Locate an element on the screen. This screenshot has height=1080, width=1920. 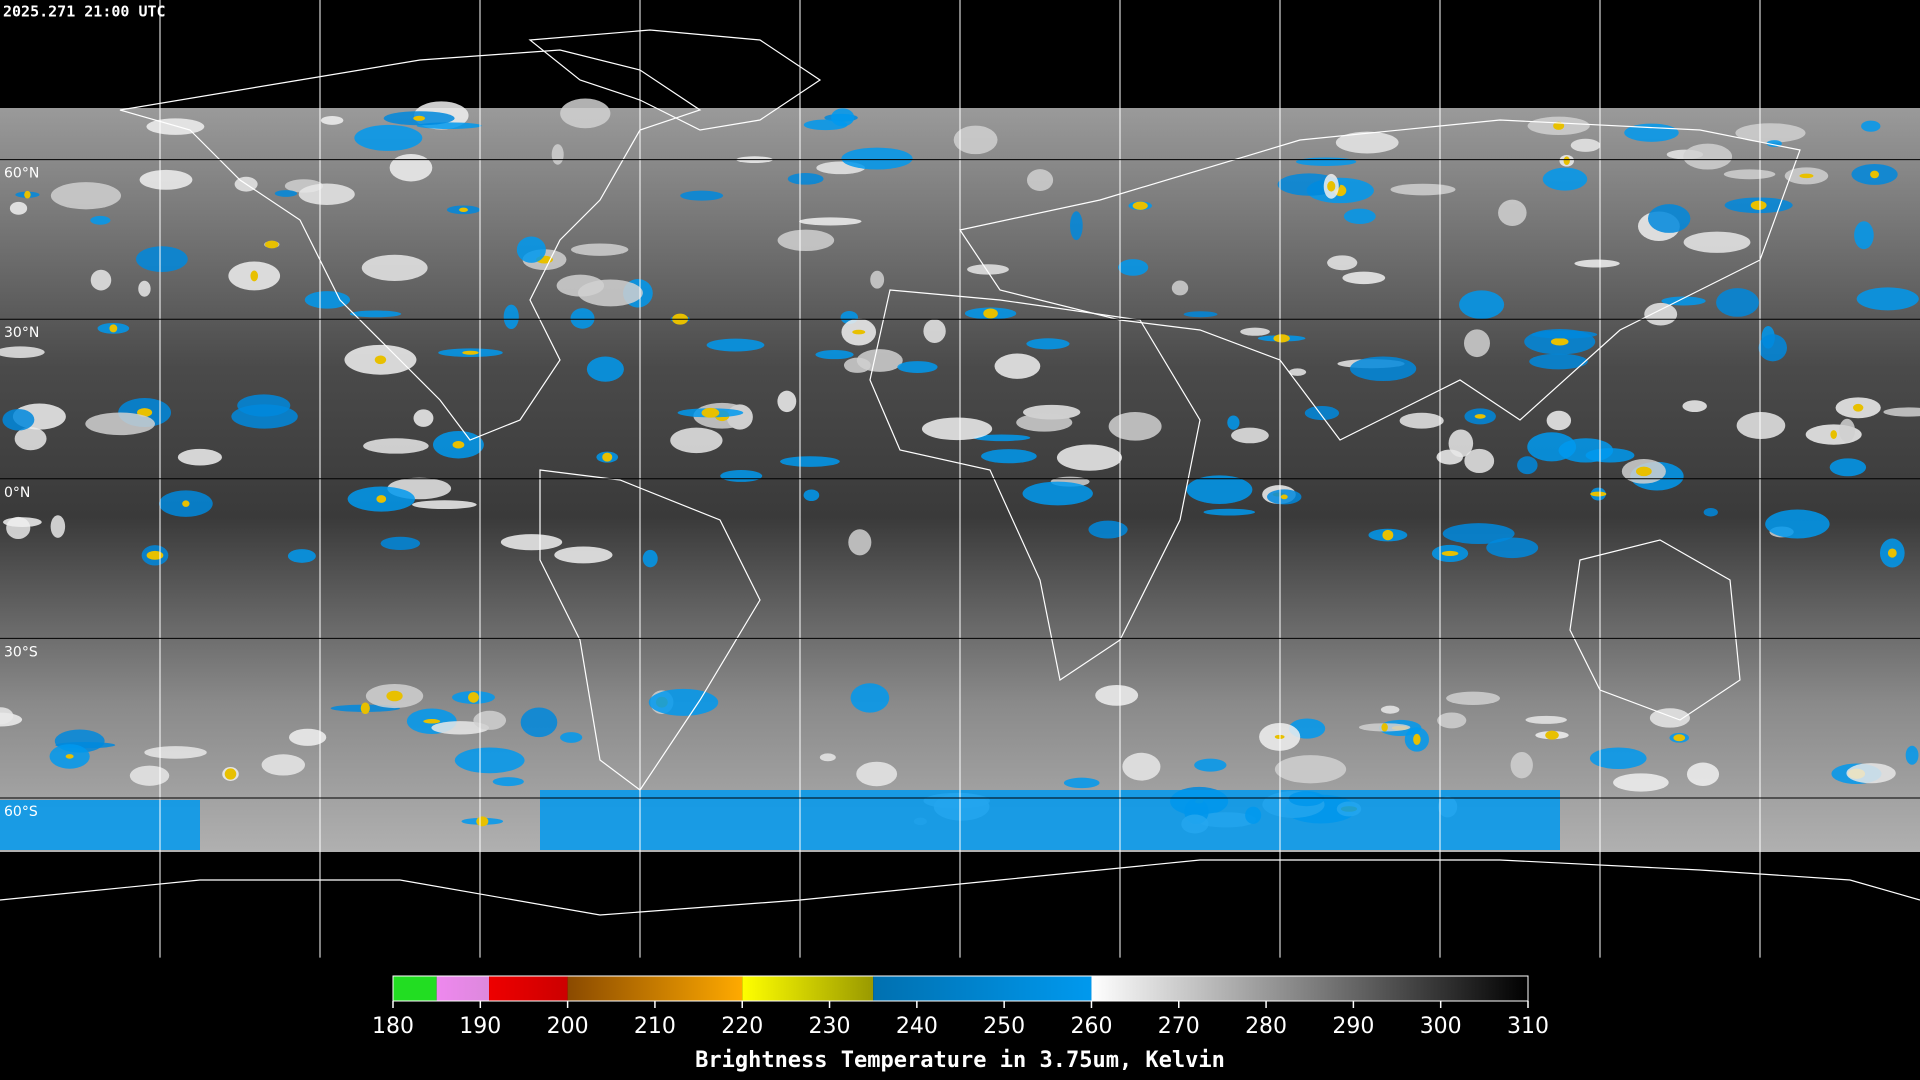
colorbar-tick-label: 210 is located at coordinates (655, 1026).